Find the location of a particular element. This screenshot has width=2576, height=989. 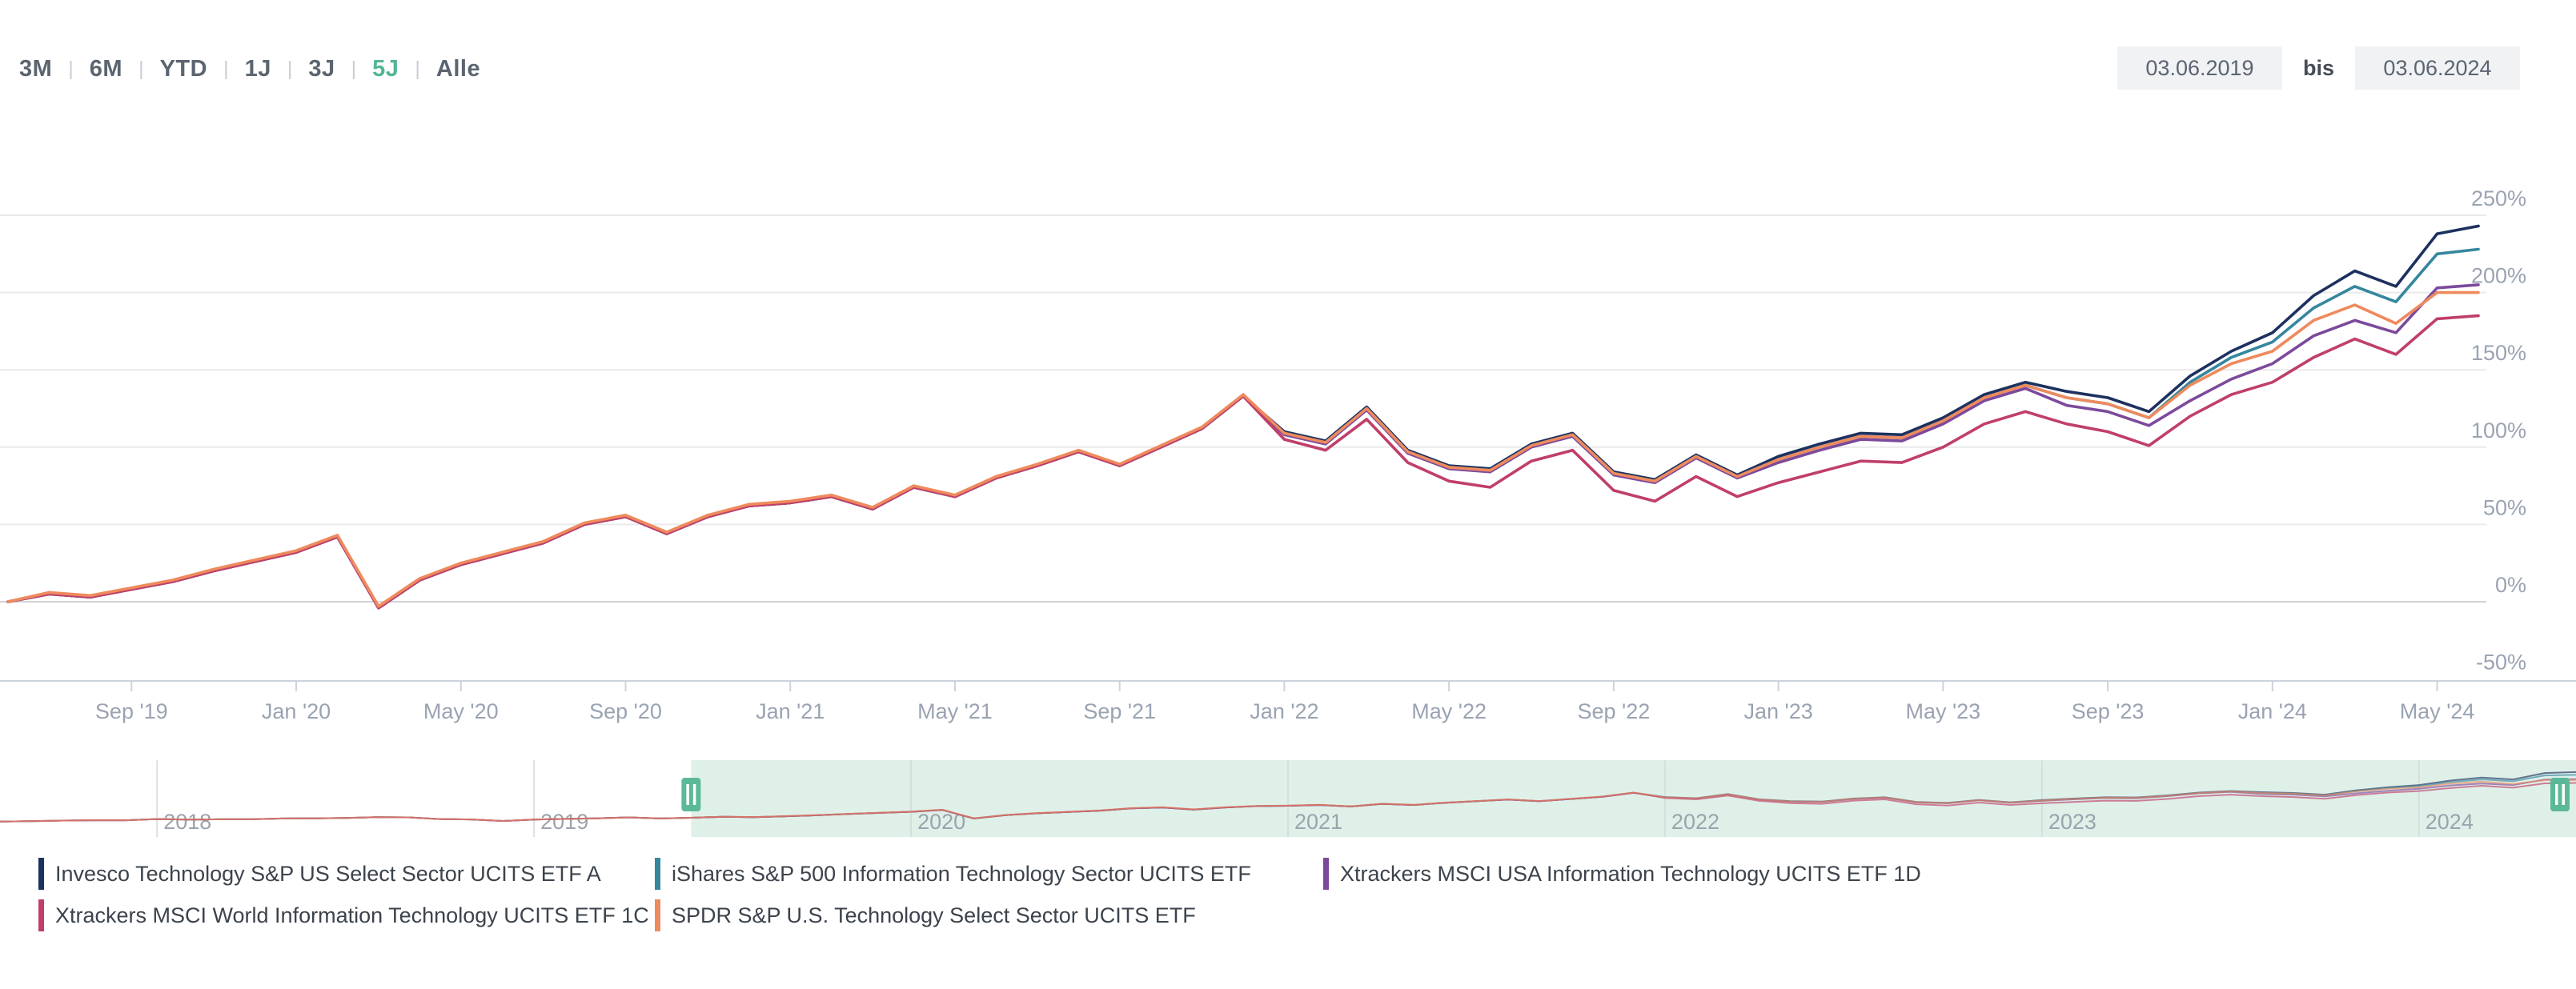

x-axis-label: Sep '20 is located at coordinates (626, 711).